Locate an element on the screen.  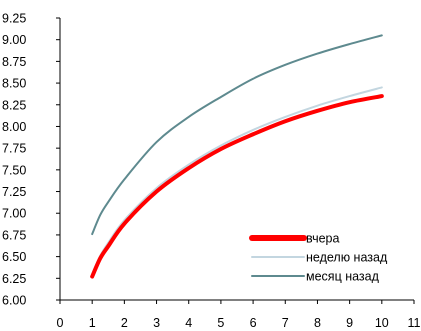
y-tick-label: 8.00 is located at coordinates (14, 127).